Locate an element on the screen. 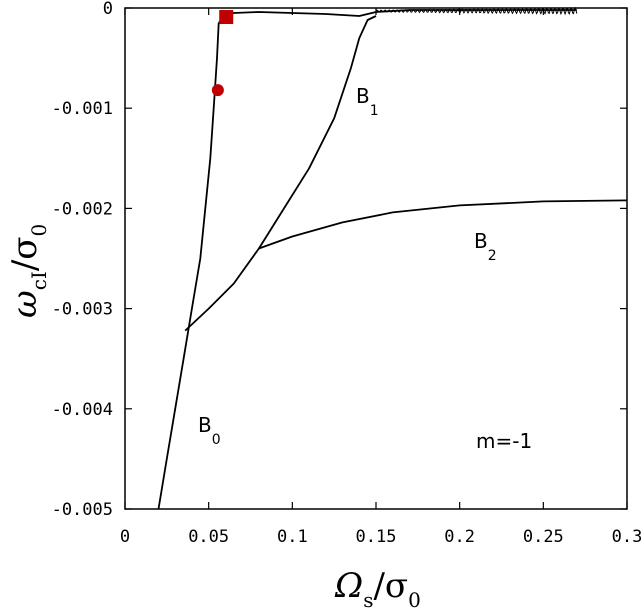 The image size is (641, 610). y-axis-title: ωcI/σ0 is located at coordinates (28, 271).